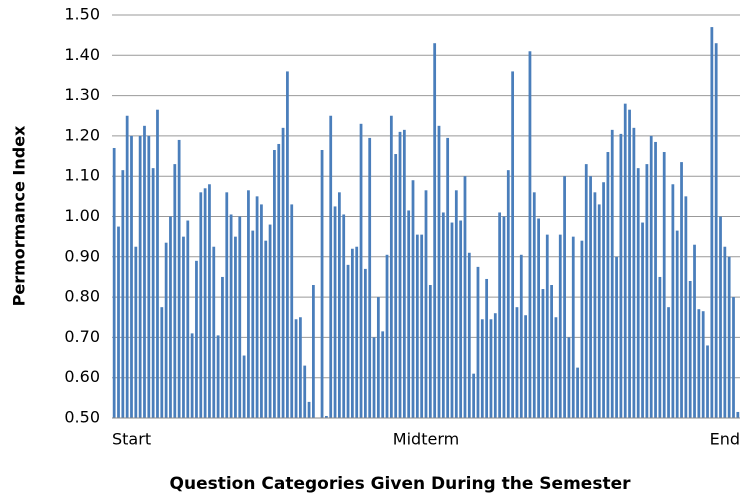 The height and width of the screenshot is (498, 742). What do you see at coordinates (82, 376) in the screenshot?
I see `y-tick-label: 0.60` at bounding box center [82, 376].